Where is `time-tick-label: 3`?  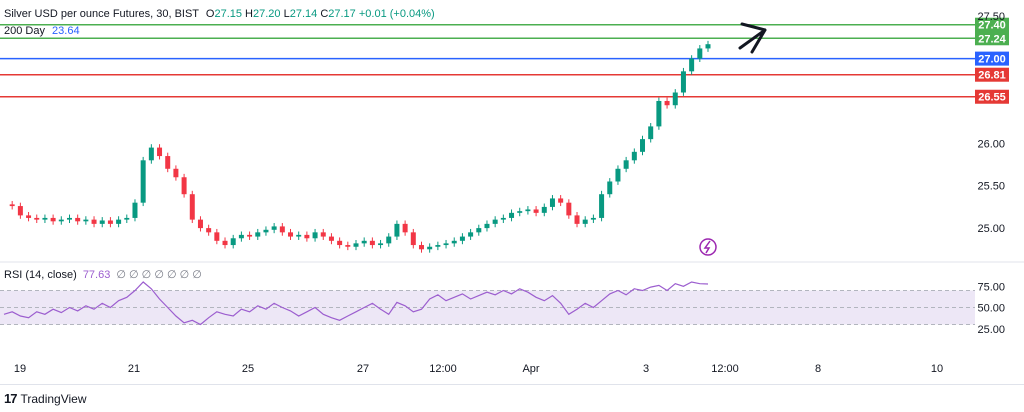 time-tick-label: 3 is located at coordinates (646, 369).